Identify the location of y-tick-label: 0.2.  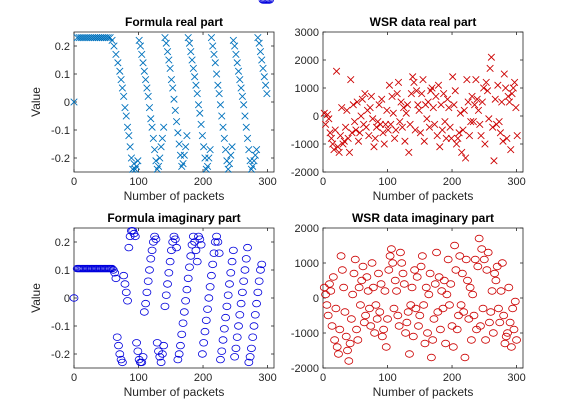
(62, 47).